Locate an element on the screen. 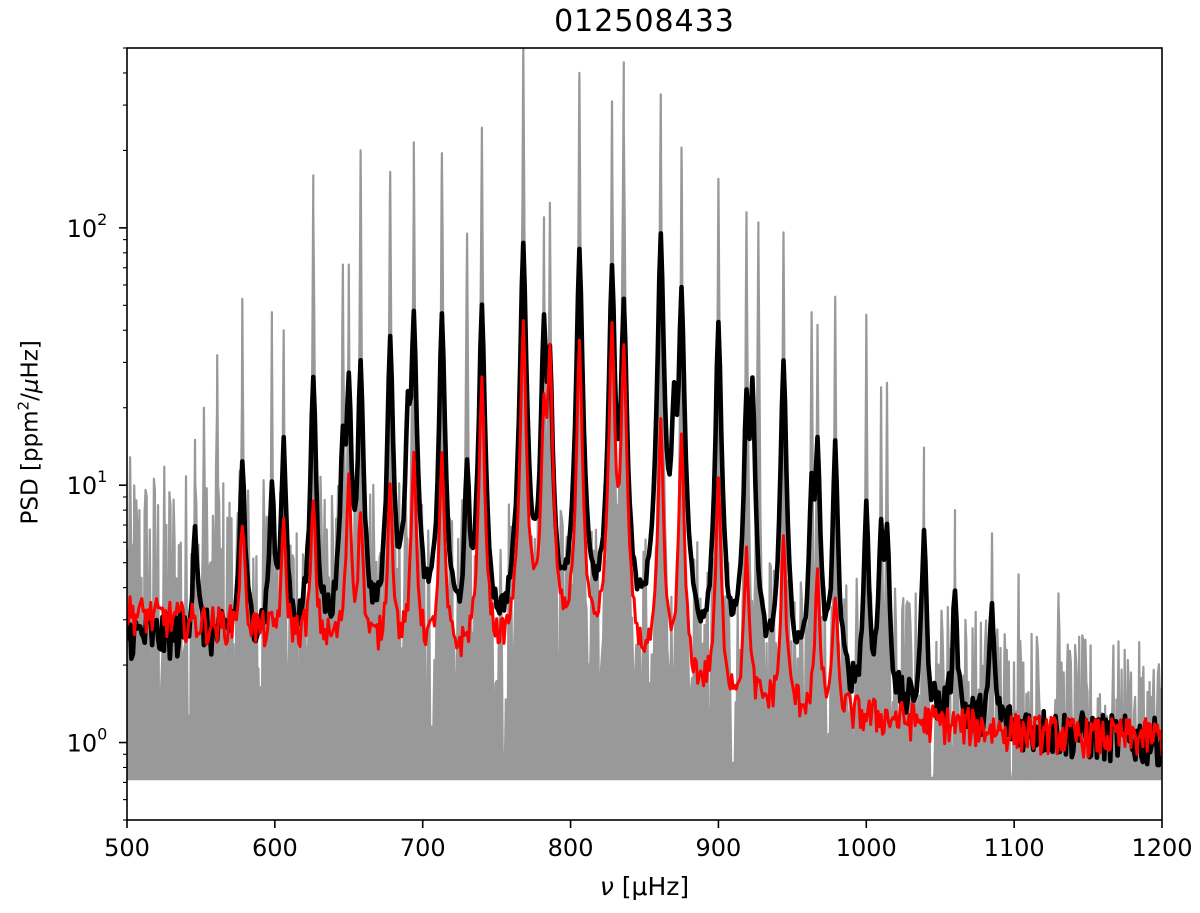 This screenshot has height=913, width=1200. x-tick-label-1: 600 is located at coordinates (275, 848).